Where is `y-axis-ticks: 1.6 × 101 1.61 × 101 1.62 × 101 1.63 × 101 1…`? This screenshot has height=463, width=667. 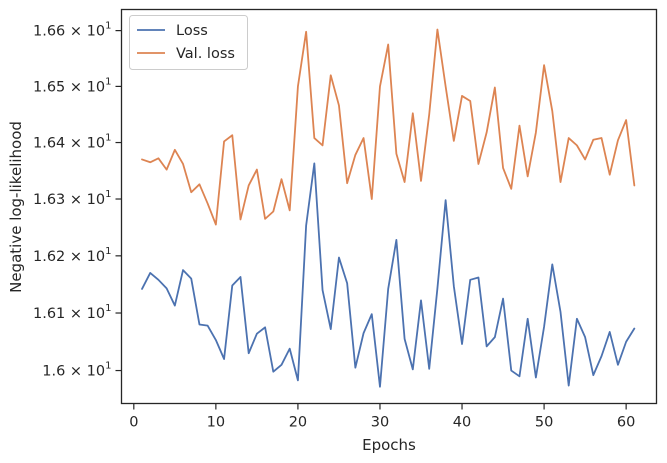 y-axis-ticks: 1.6 × 101 1.61 × 101 1.62 × 101 1.63 × 101 1… is located at coordinates (77, 200).